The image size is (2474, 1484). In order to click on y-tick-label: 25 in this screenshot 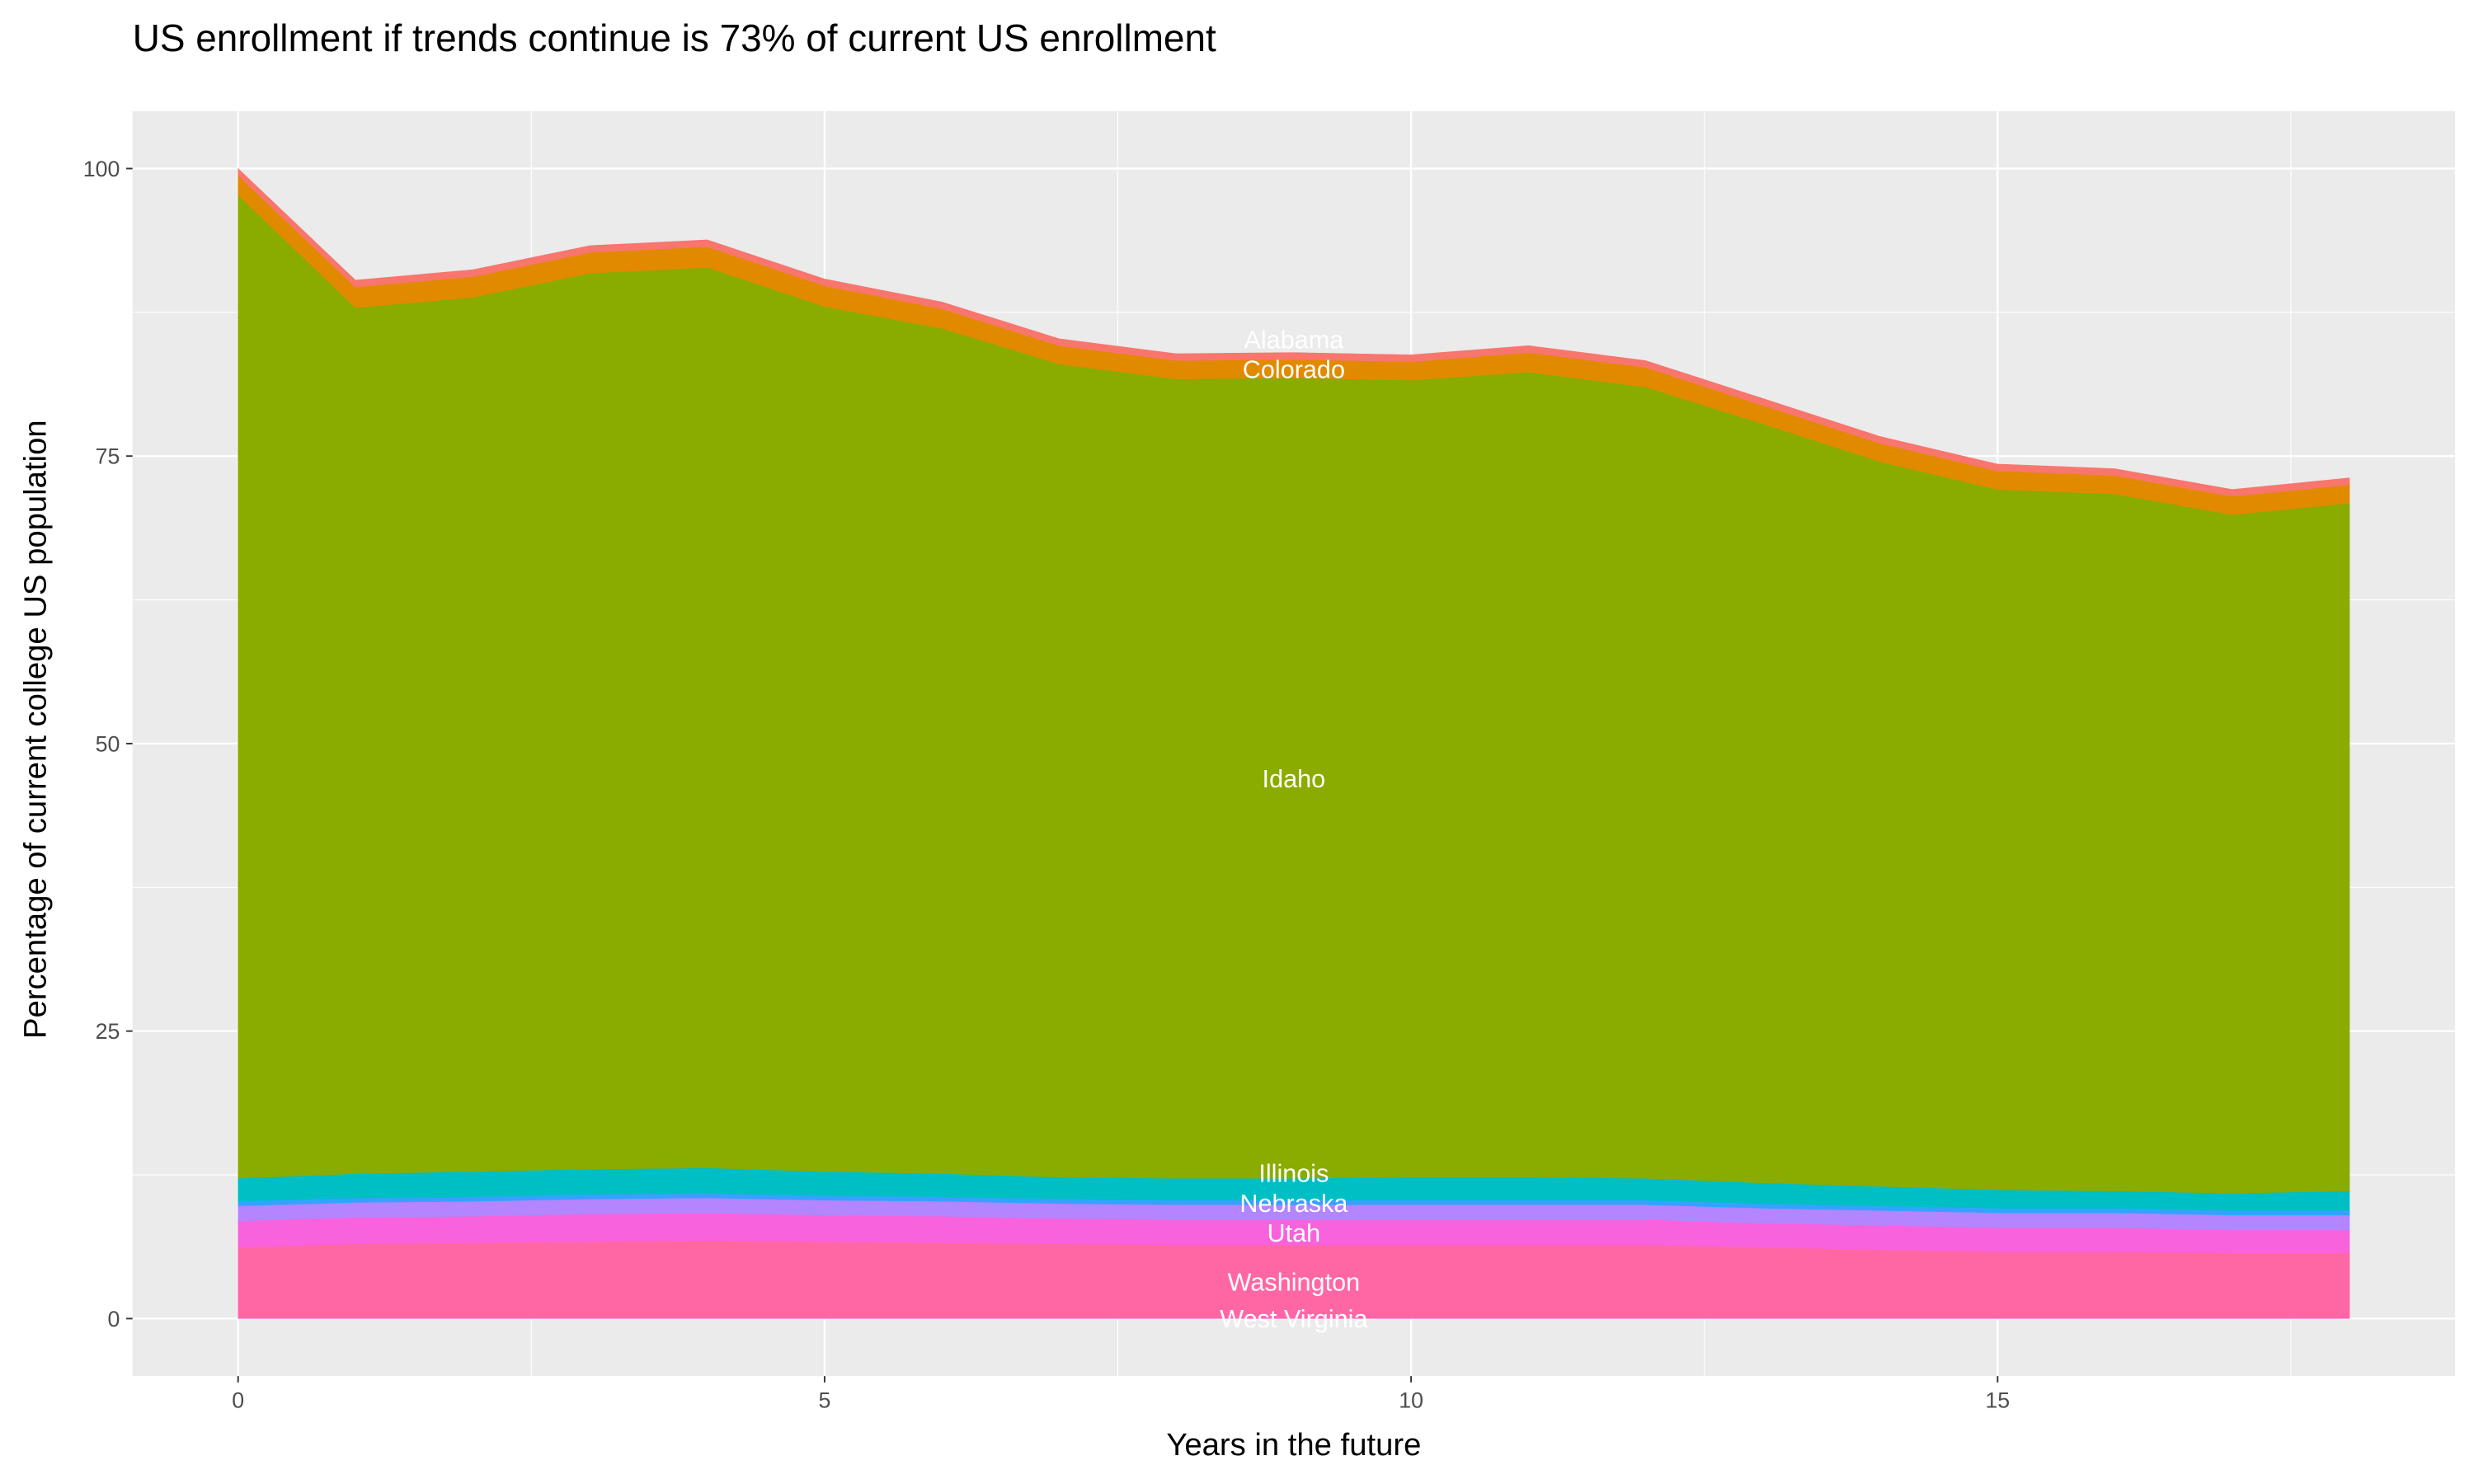, I will do `click(108, 1031)`.